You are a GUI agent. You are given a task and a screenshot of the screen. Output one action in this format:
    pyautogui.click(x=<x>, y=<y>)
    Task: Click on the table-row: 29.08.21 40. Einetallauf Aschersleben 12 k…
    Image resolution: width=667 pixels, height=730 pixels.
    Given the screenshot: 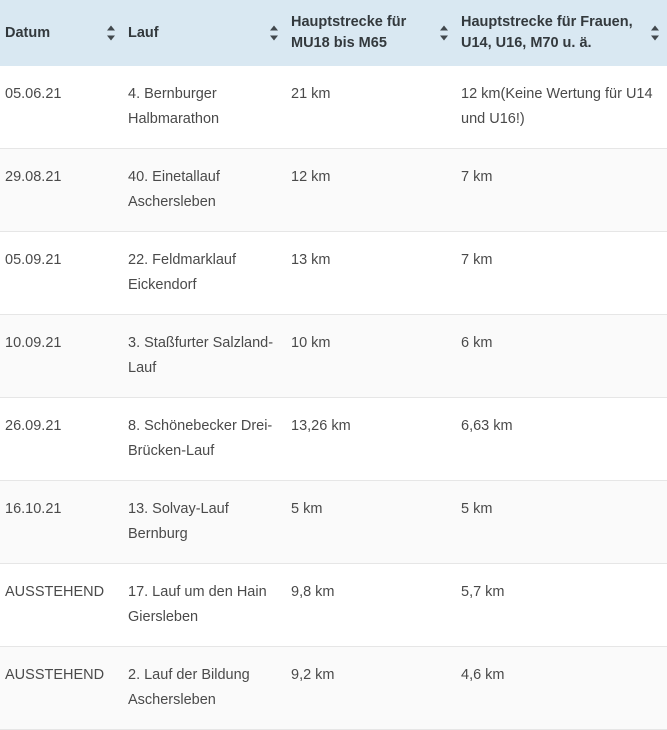 What is the action you would take?
    pyautogui.click(x=333, y=190)
    